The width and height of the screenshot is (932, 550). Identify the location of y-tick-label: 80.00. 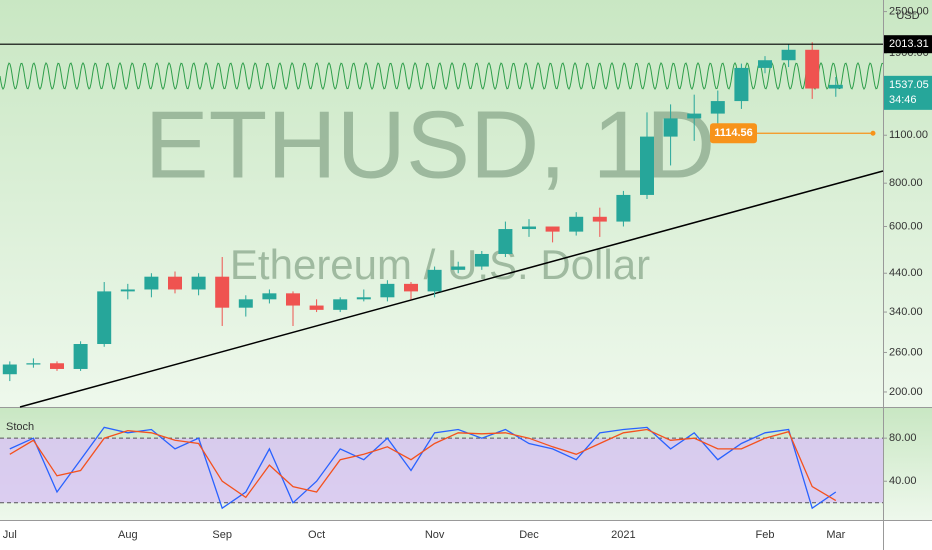
(903, 438).